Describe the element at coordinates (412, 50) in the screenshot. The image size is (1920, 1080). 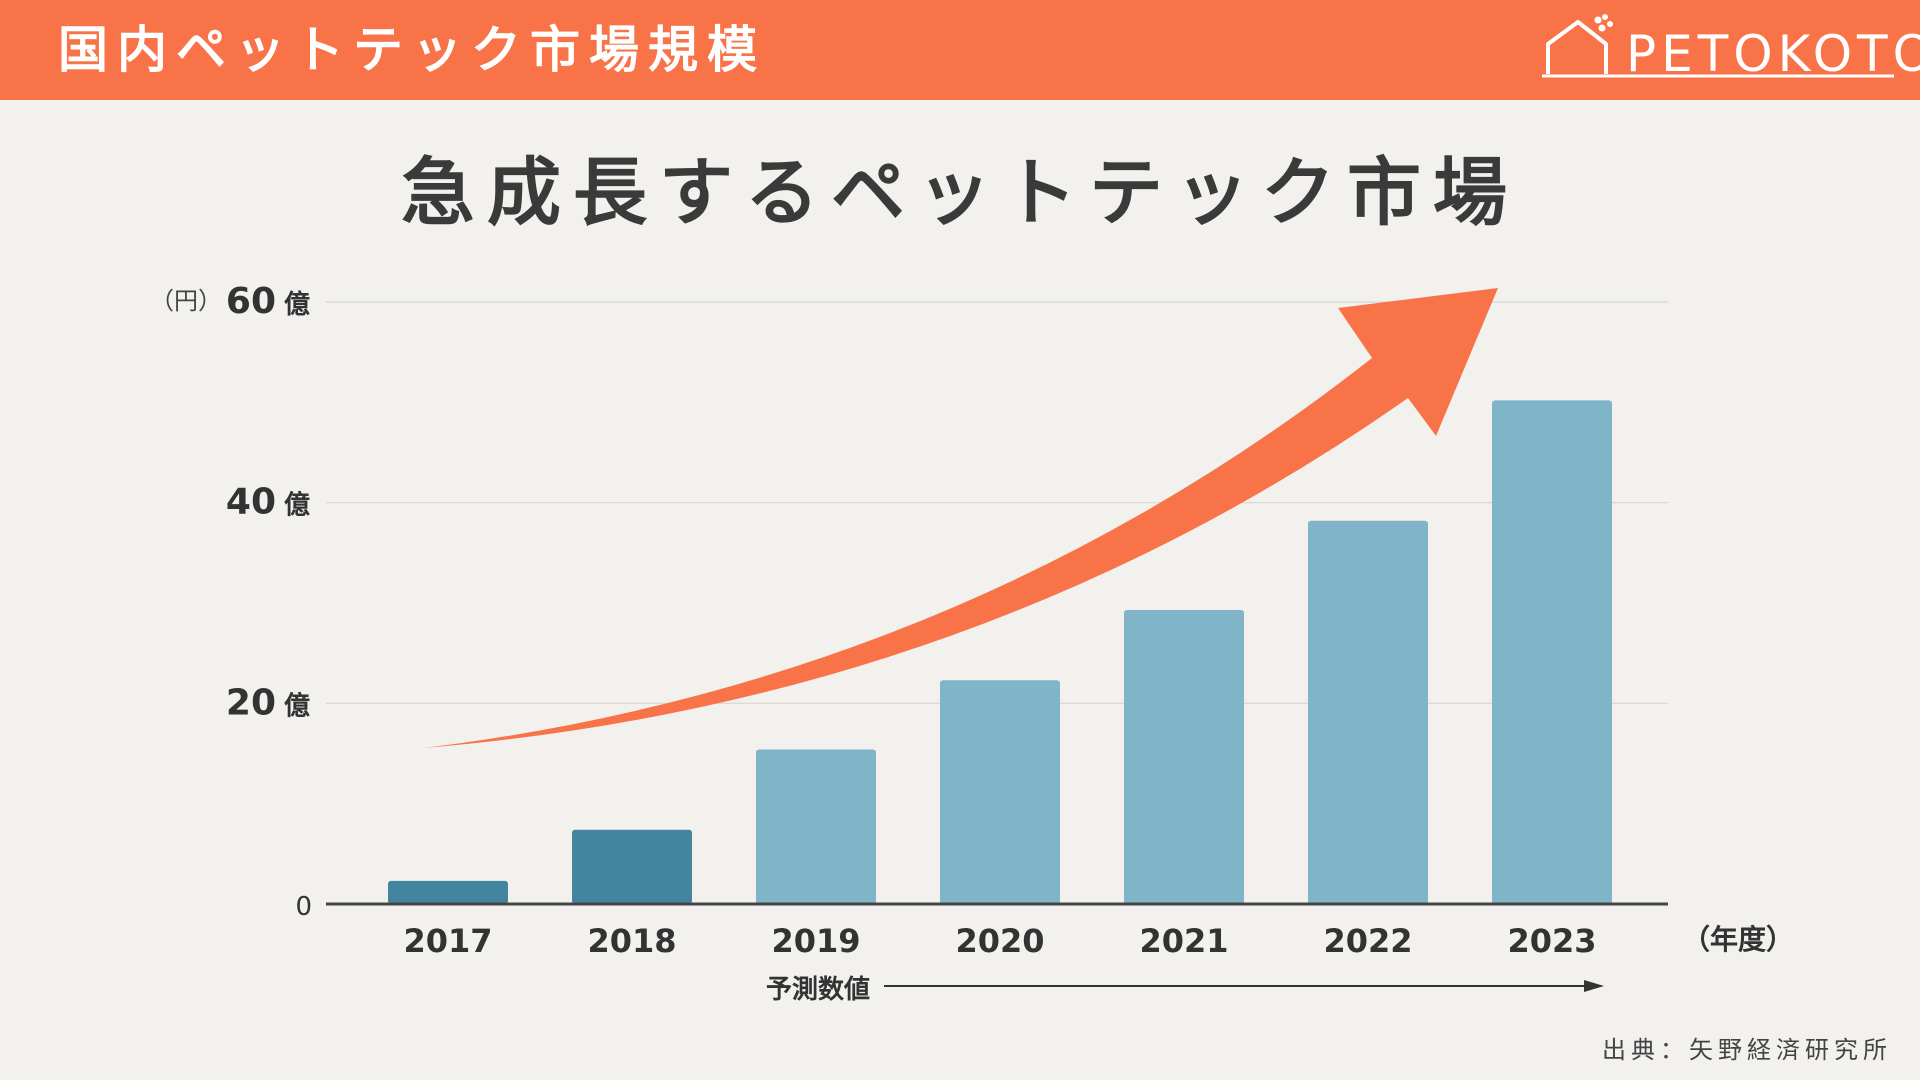
I see `header-title: 国内ペットテック市場規模` at that location.